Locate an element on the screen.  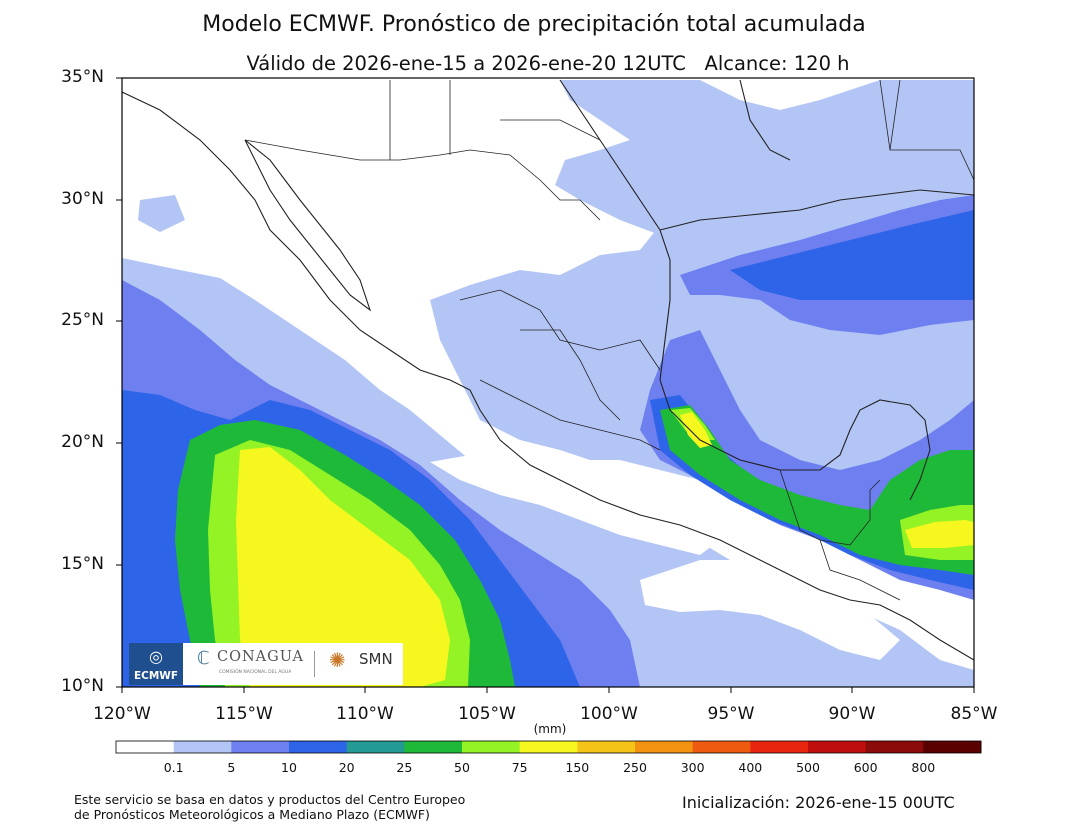
colorbar-frame is located at coordinates (548, 747).